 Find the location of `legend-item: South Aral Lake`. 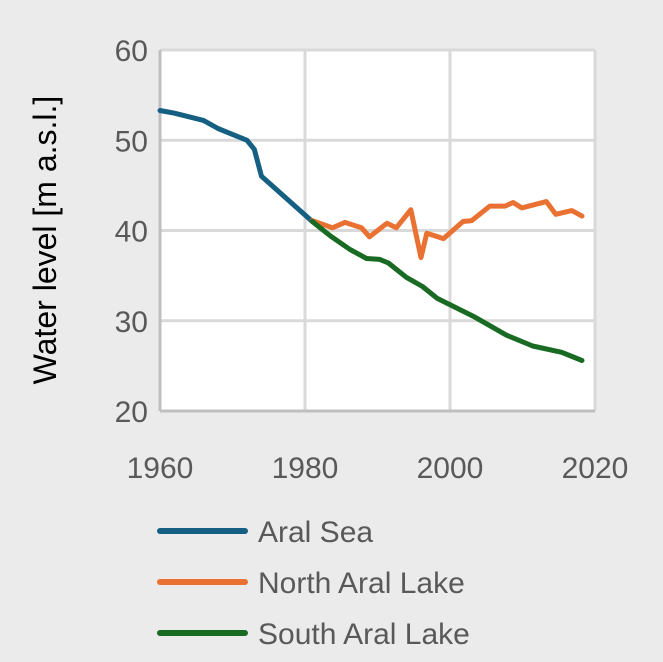

legend-item: South Aral Lake is located at coordinates (313, 634).